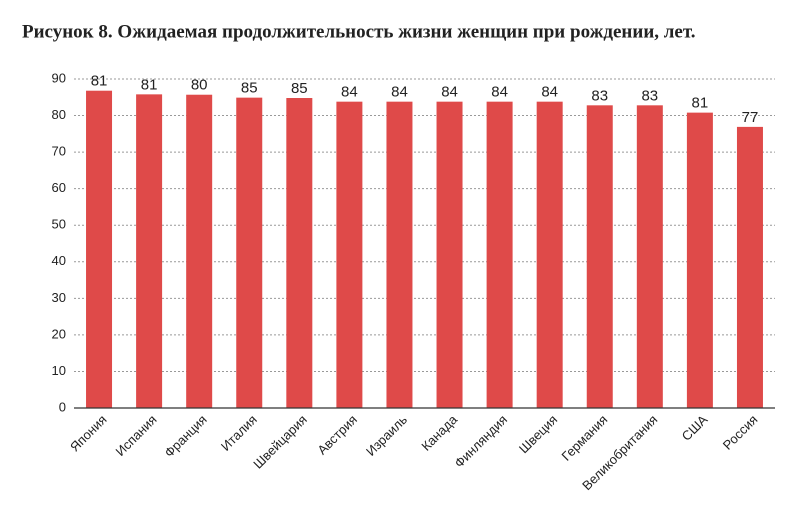 This screenshot has height=520, width=800. I want to click on x-tick-label: Канада, so click(439, 432).